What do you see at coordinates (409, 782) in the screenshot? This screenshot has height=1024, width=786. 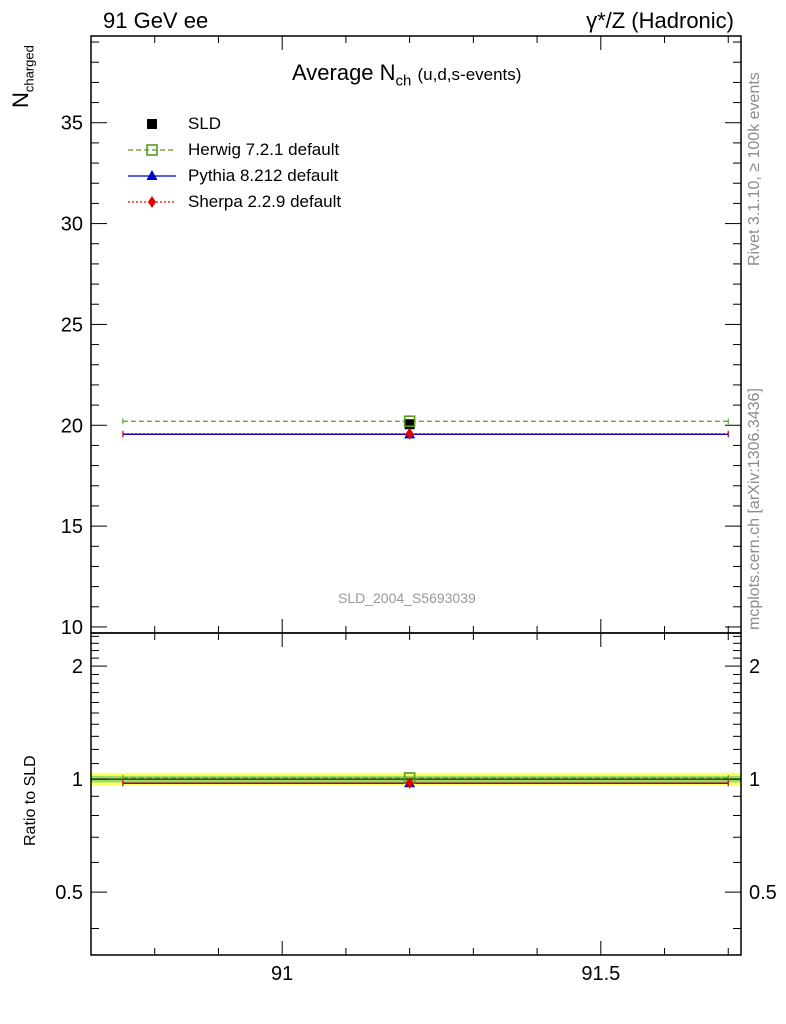 I see `marker-ratio-sherpa` at bounding box center [409, 782].